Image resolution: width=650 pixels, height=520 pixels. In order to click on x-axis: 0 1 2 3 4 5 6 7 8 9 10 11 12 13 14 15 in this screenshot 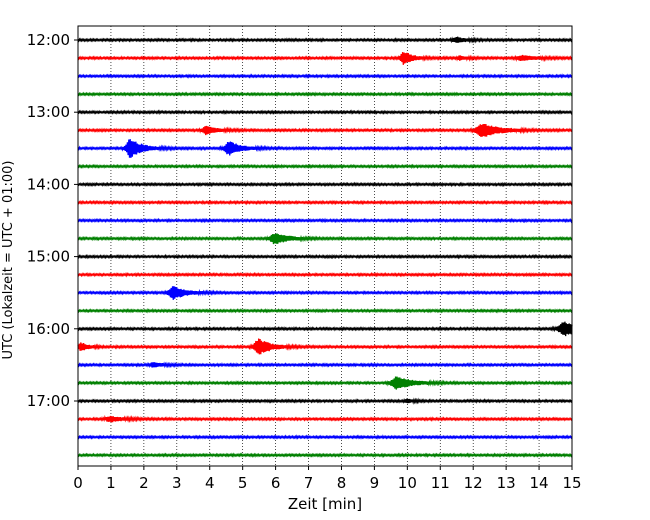, I will do `click(327, 479)`.